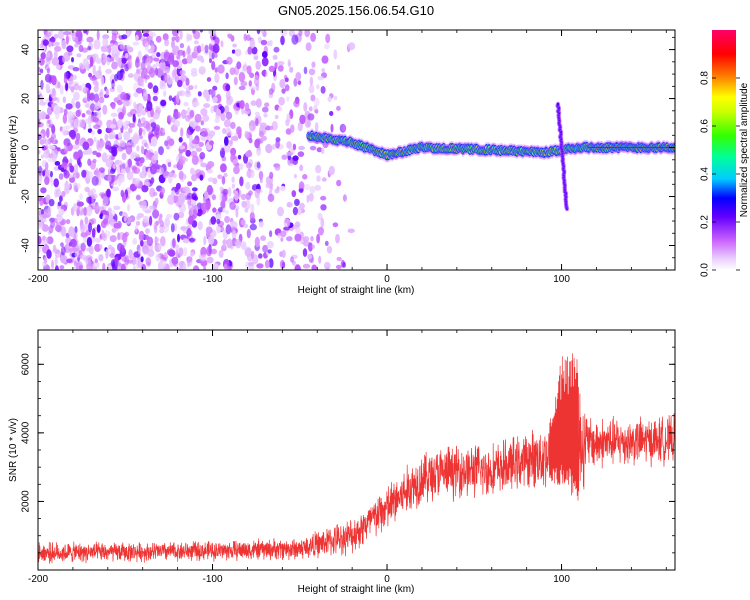 The height and width of the screenshot is (600, 750). What do you see at coordinates (561, 579) in the screenshot?
I see `x-tick-label: 100` at bounding box center [561, 579].